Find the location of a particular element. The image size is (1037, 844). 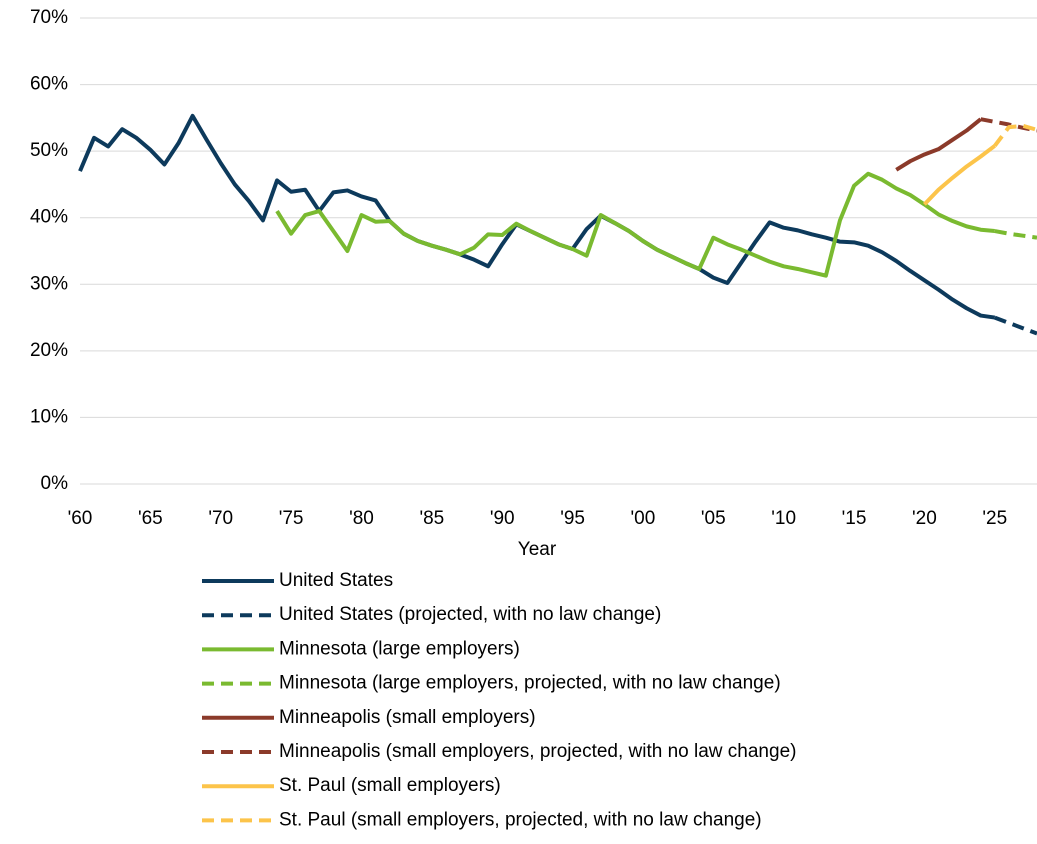

x-tick-label: '80 is located at coordinates (361, 518).